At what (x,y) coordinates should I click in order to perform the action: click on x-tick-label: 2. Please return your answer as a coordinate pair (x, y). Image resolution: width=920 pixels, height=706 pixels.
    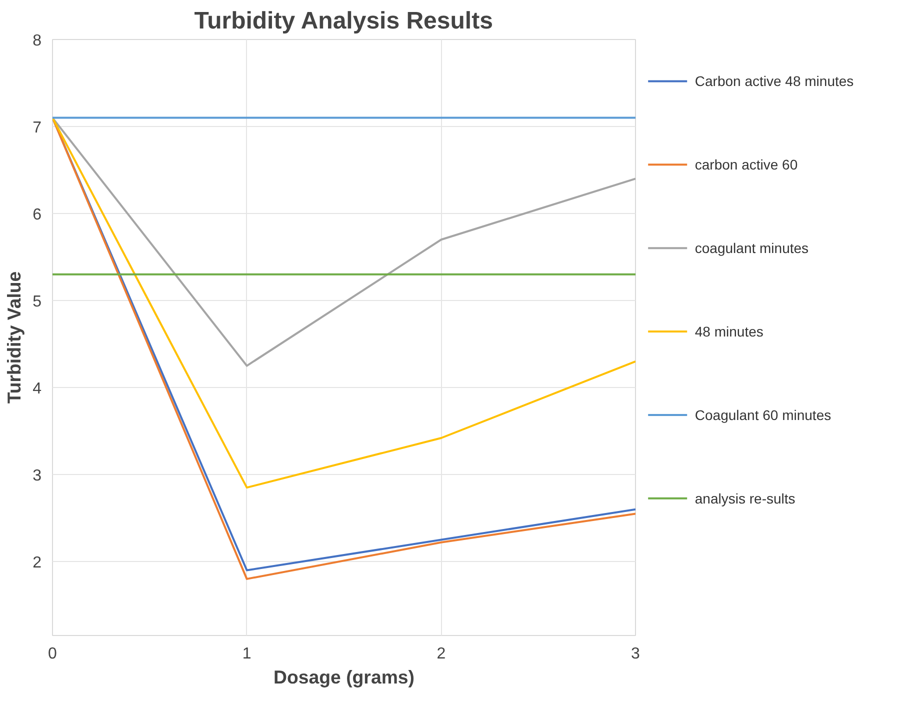
    Looking at the image, I should click on (441, 654).